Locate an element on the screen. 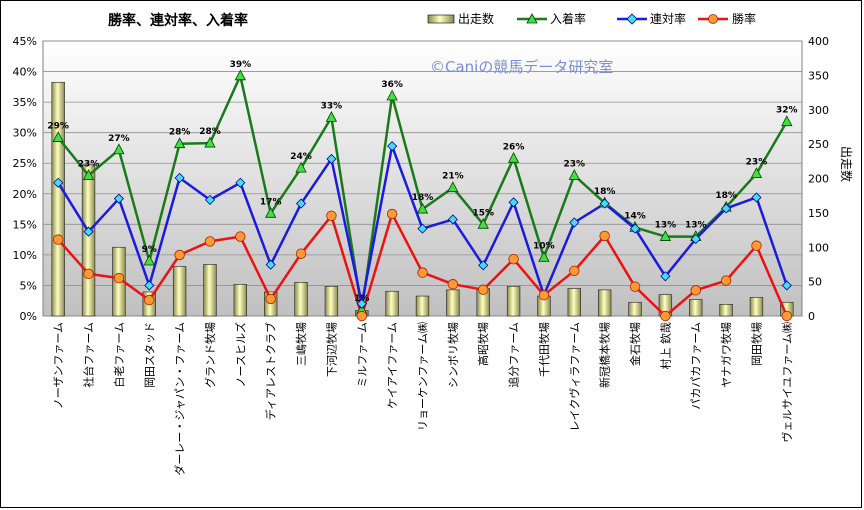 This screenshot has width=864, height=510. y-tick-label: 0% is located at coordinates (28, 316).